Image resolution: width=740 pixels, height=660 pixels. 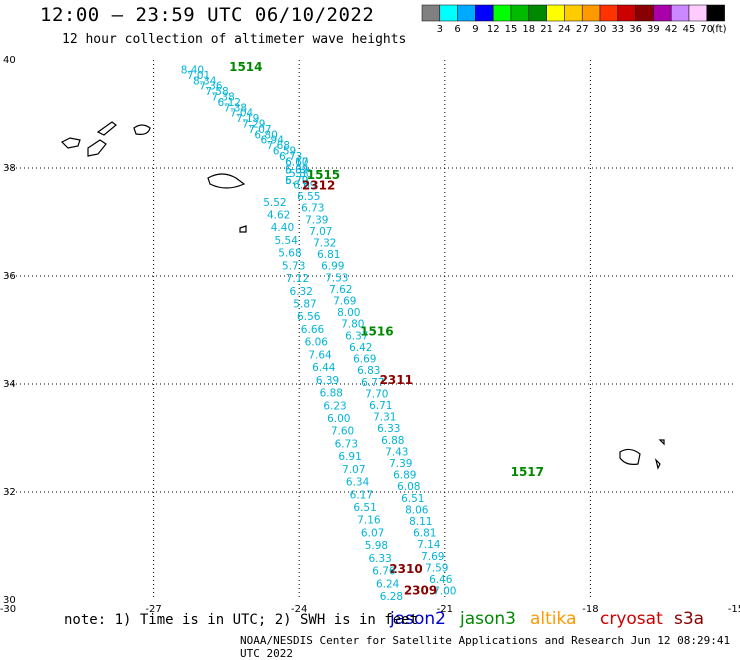 What do you see at coordinates (9, 600) in the screenshot?
I see `lat-tick-label: 30` at bounding box center [9, 600].